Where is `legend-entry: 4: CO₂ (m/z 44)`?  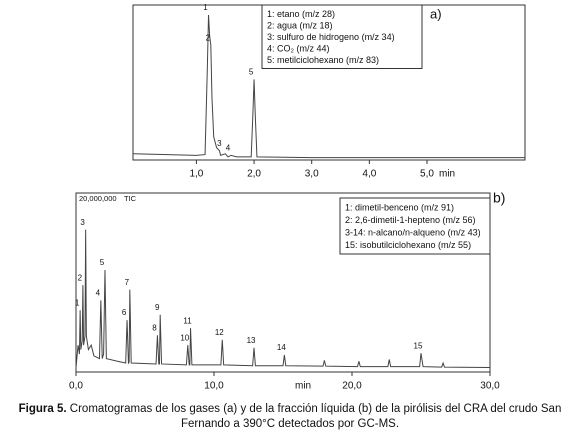 legend-entry: 4: CO₂ (m/z 44) is located at coordinates (298, 49).